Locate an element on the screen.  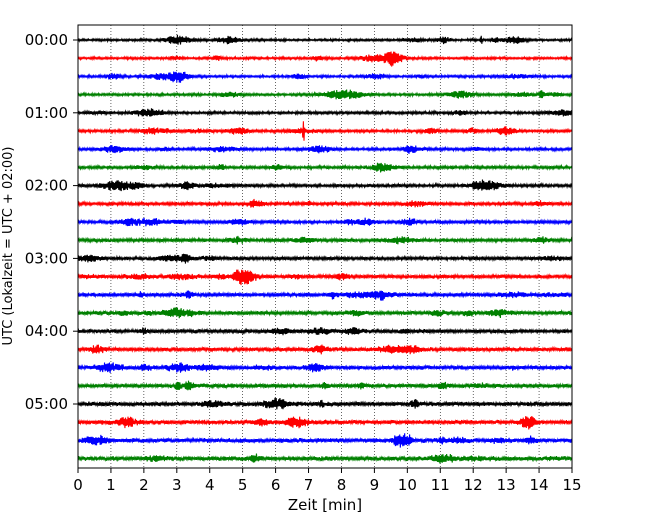
y-axis-label: UTC (Lokalzeit = UTC + 02:00) is located at coordinates (8, 246).